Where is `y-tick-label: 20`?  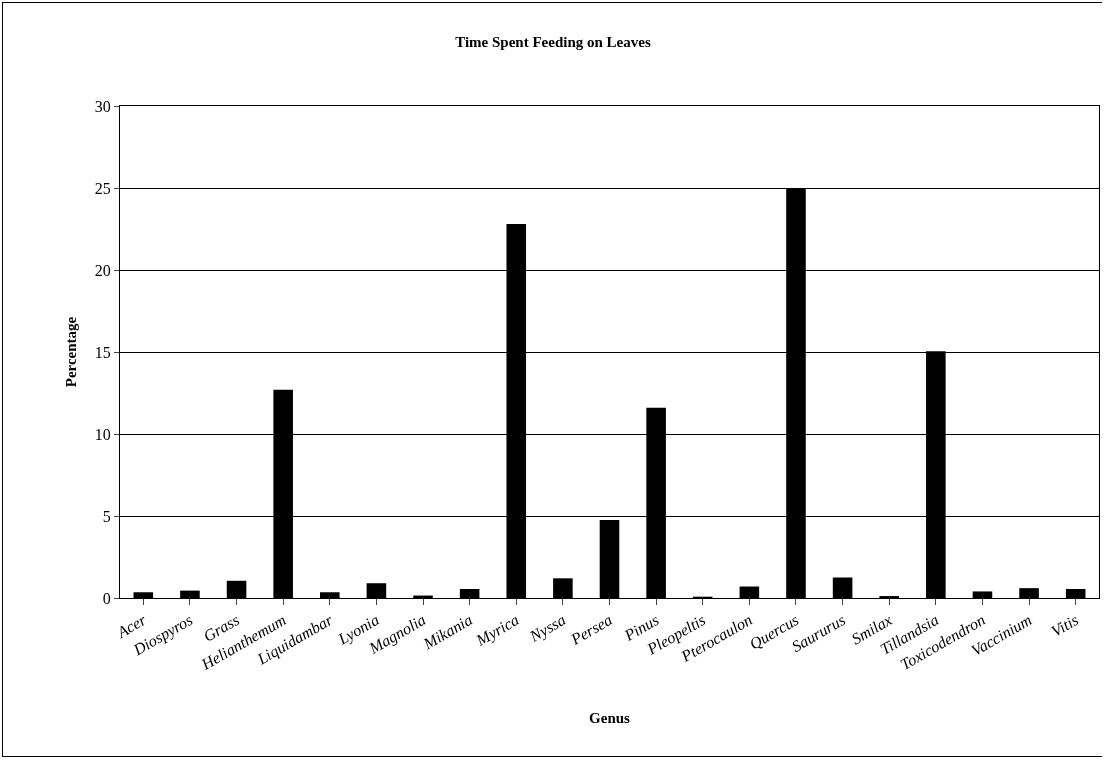
y-tick-label: 20 is located at coordinates (102, 270).